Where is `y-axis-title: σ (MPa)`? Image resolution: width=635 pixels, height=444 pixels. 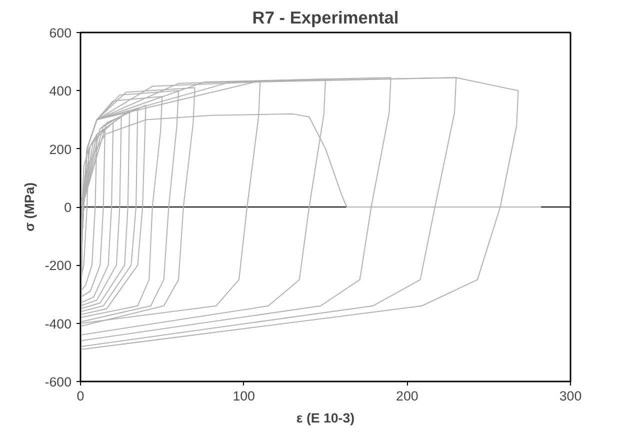 y-axis-title: σ (MPa) is located at coordinates (29, 207).